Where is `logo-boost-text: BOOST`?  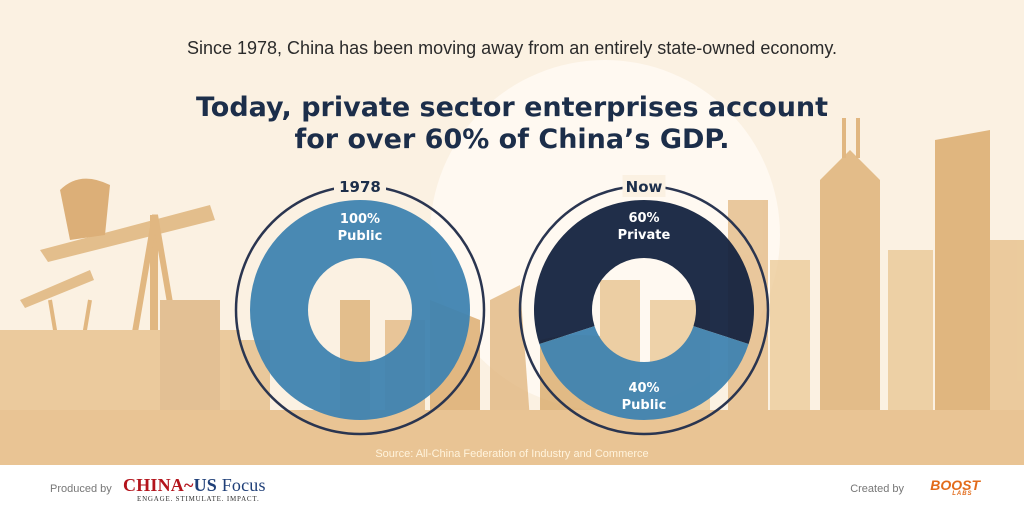 logo-boost-text: BOOST is located at coordinates (955, 485).